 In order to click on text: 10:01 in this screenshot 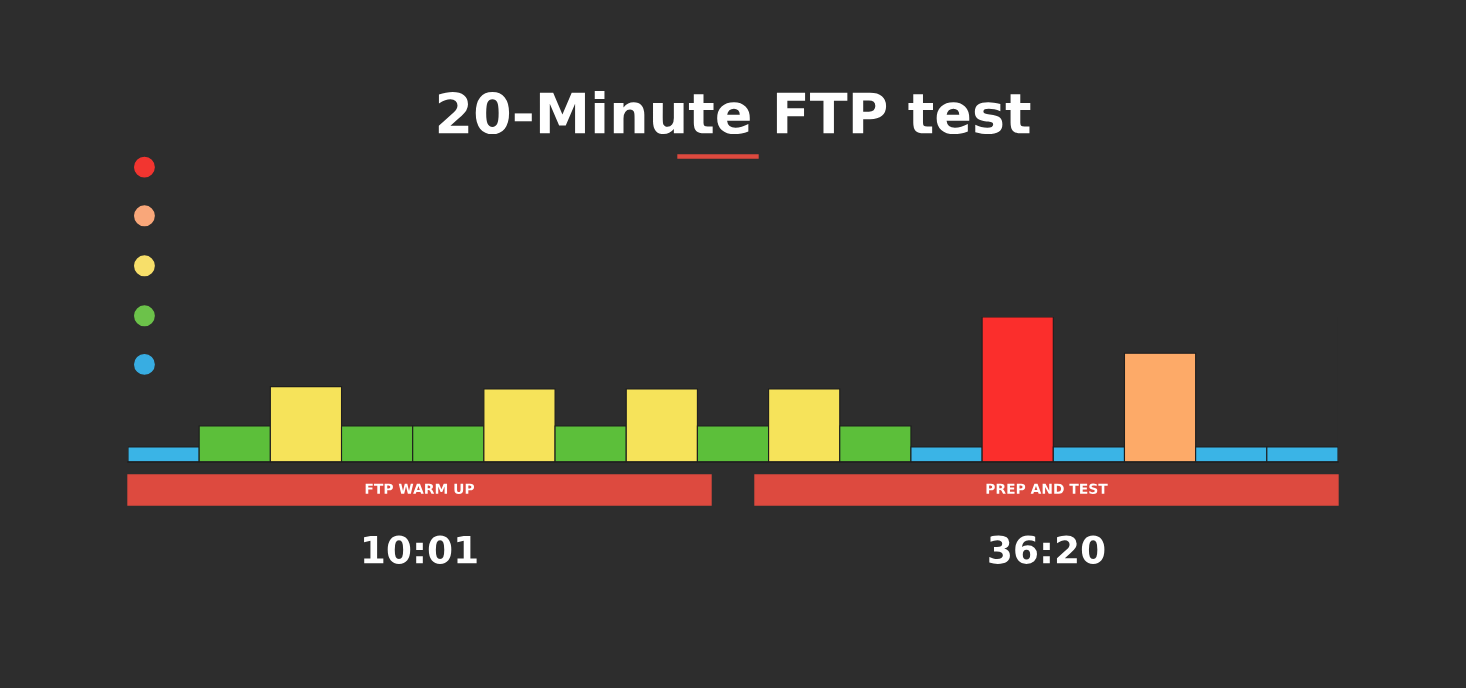, I will do `click(420, 549)`.